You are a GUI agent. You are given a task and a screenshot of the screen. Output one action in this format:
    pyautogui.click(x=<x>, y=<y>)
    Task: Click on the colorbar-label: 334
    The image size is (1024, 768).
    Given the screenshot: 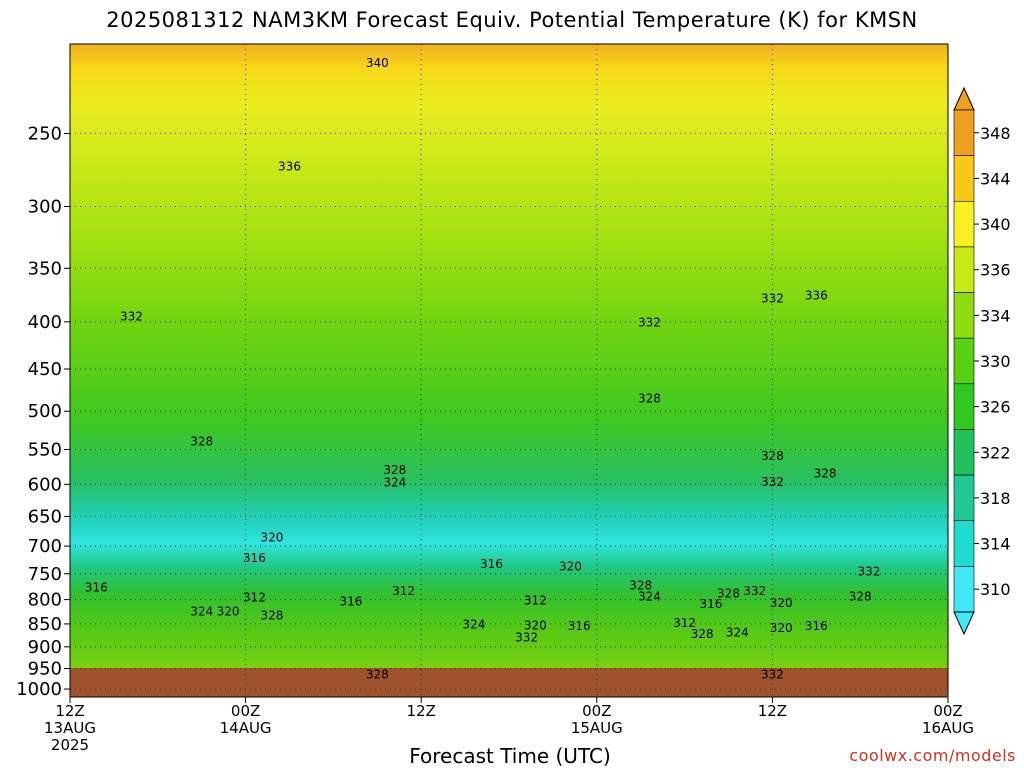 What is the action you would take?
    pyautogui.click(x=995, y=315)
    